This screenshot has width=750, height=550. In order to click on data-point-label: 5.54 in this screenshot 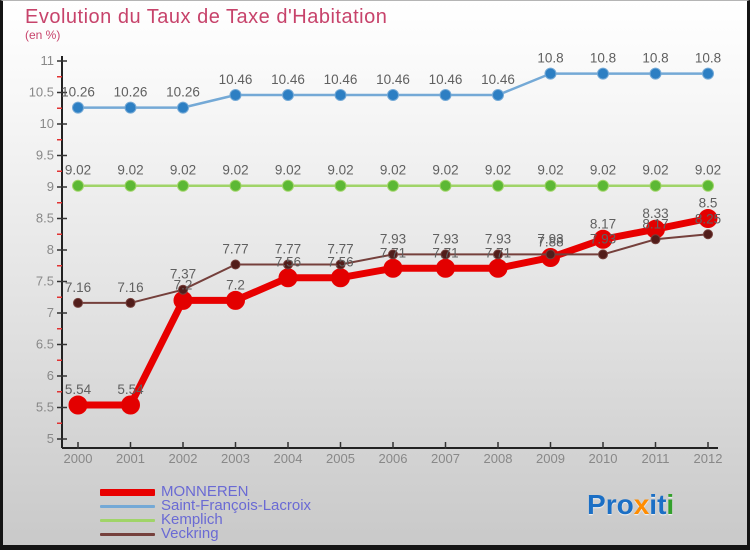, I will do `click(78, 389)`.